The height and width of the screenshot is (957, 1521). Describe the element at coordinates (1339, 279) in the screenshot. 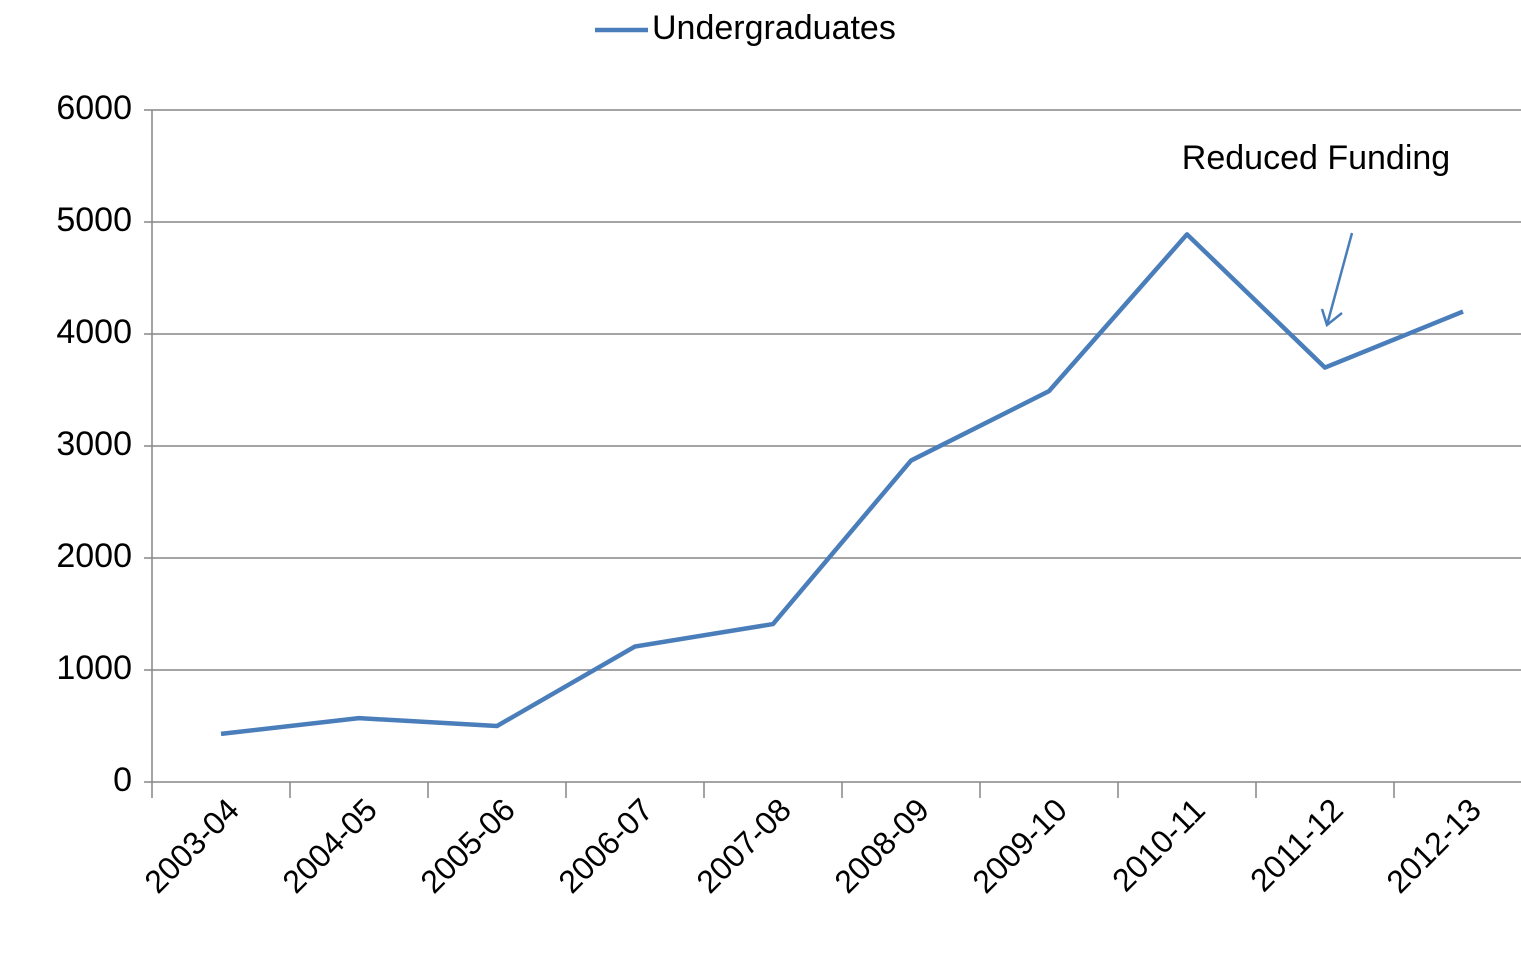

I see `annotation-arrow` at that location.